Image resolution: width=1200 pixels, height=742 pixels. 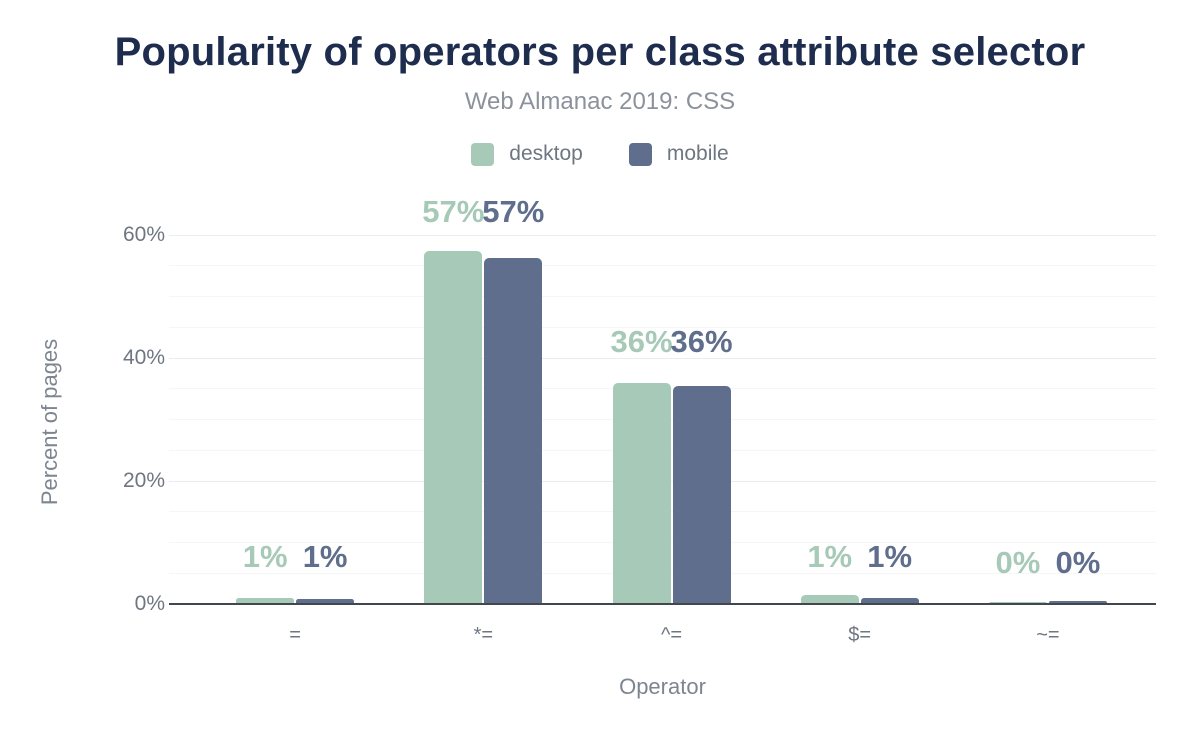 I want to click on bar-mobile-~=, so click(x=1077, y=602).